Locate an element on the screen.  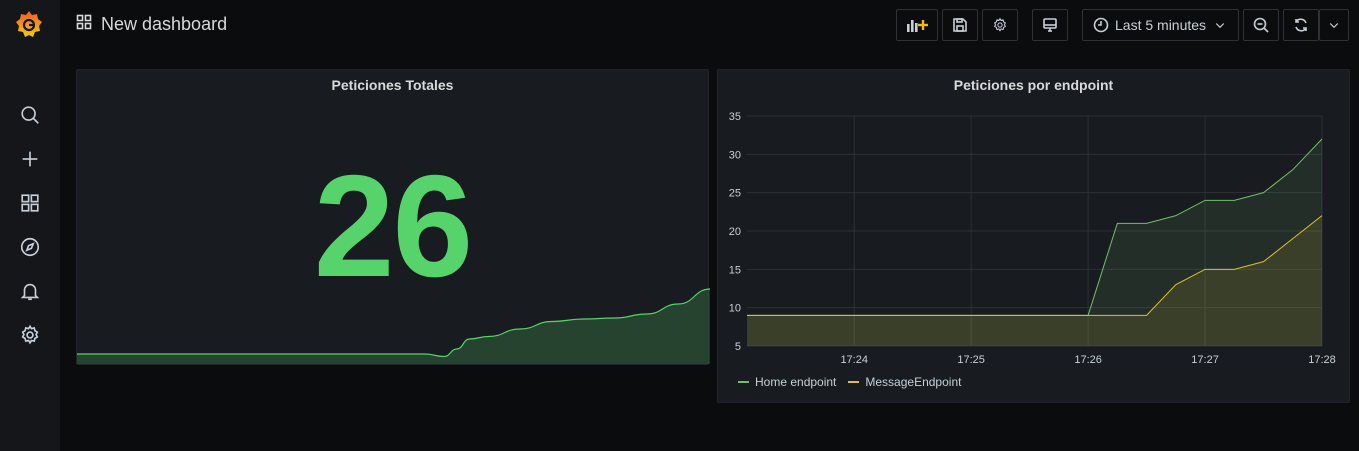
y-tick-label: 5 is located at coordinates (738, 347).